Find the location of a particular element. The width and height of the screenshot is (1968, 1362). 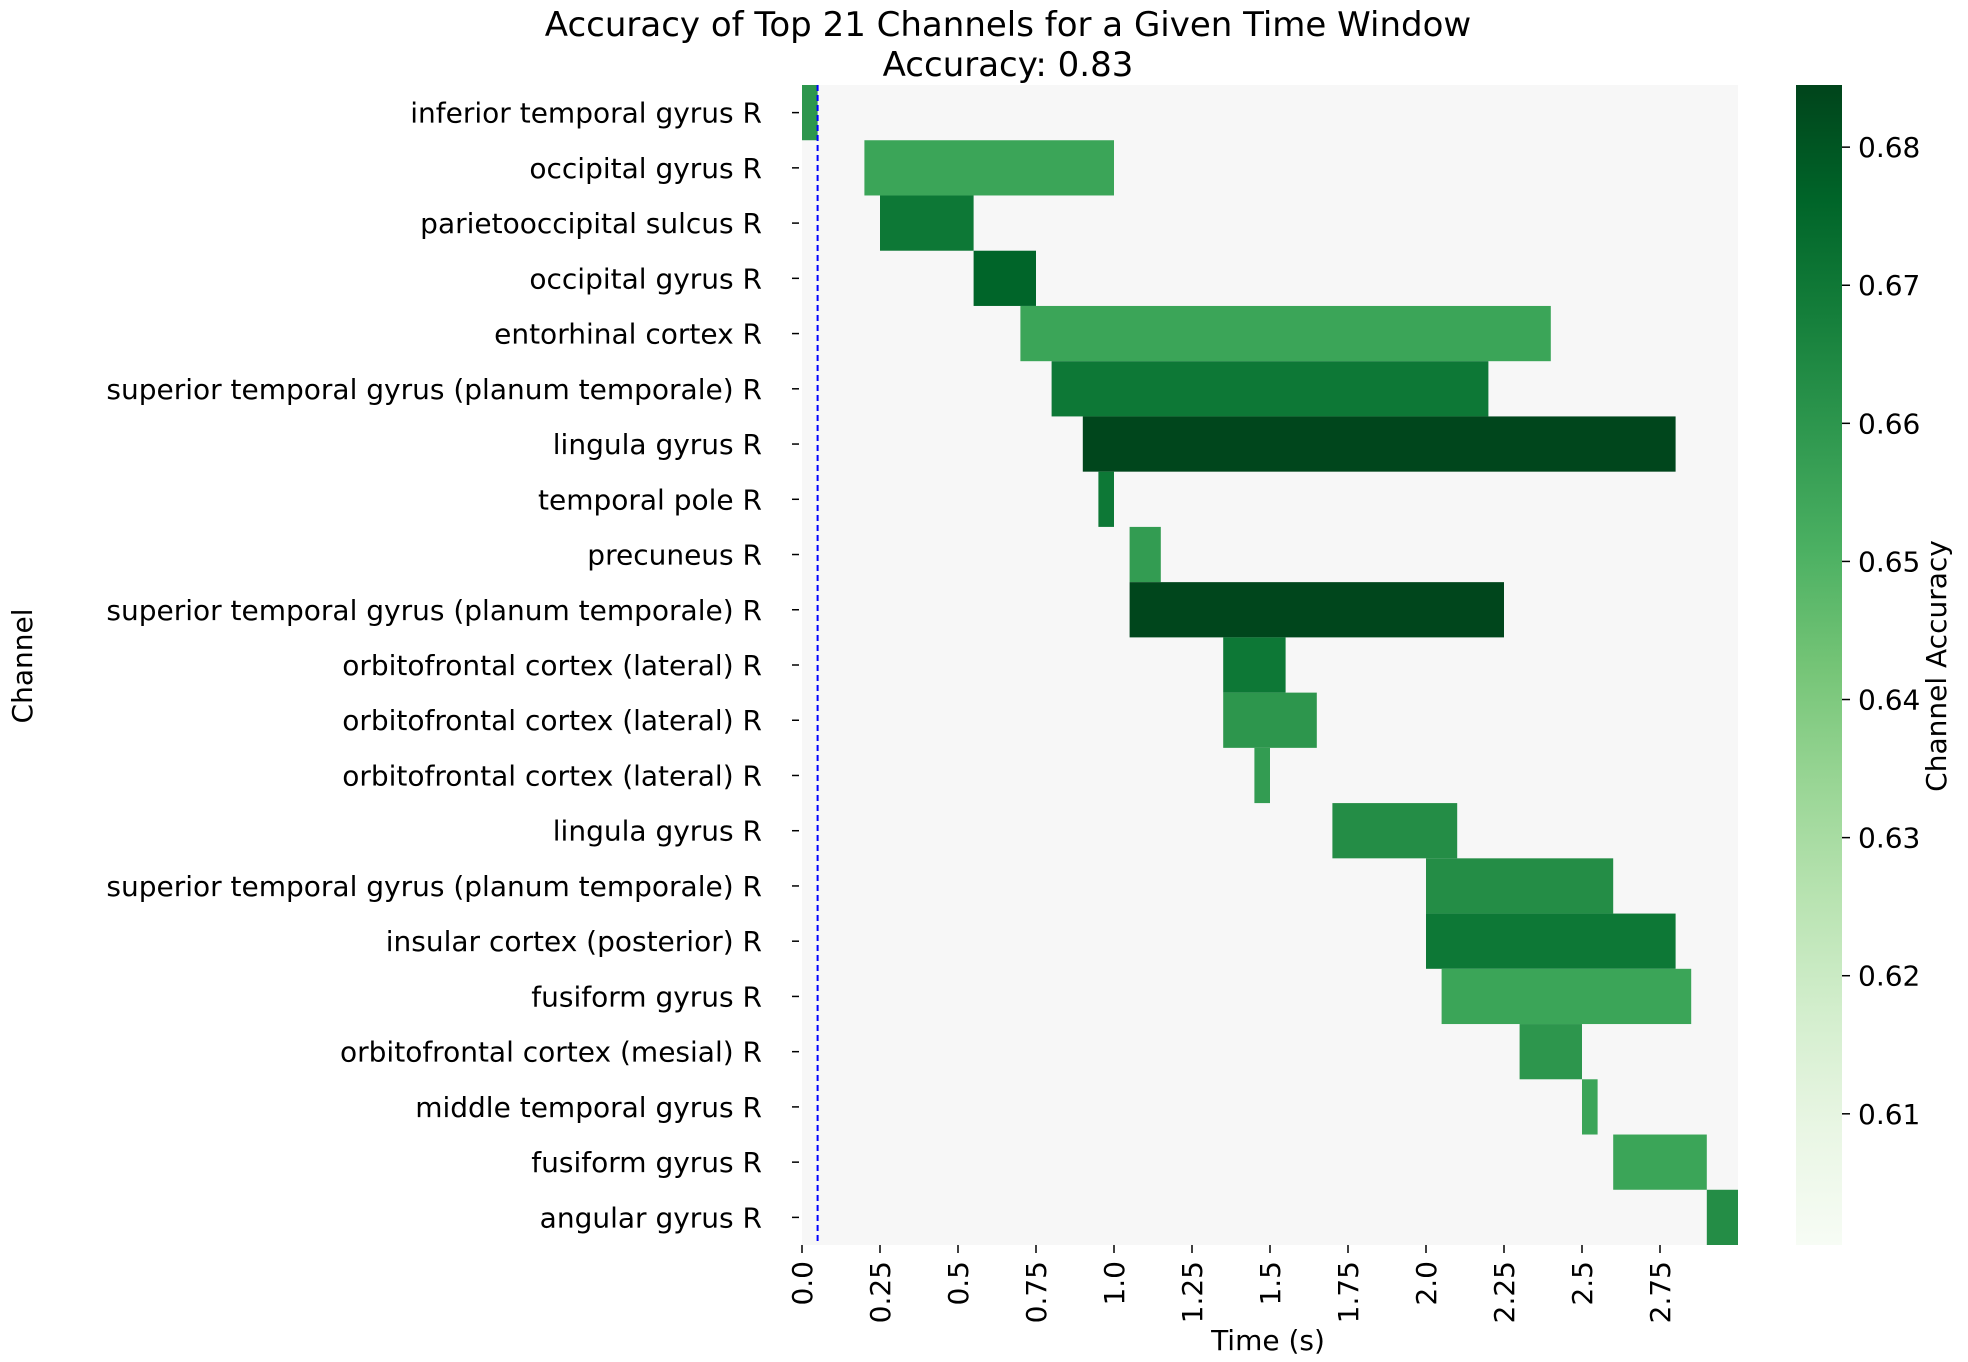

x-tick-label: 1.0 is located at coordinates (1114, 1283).